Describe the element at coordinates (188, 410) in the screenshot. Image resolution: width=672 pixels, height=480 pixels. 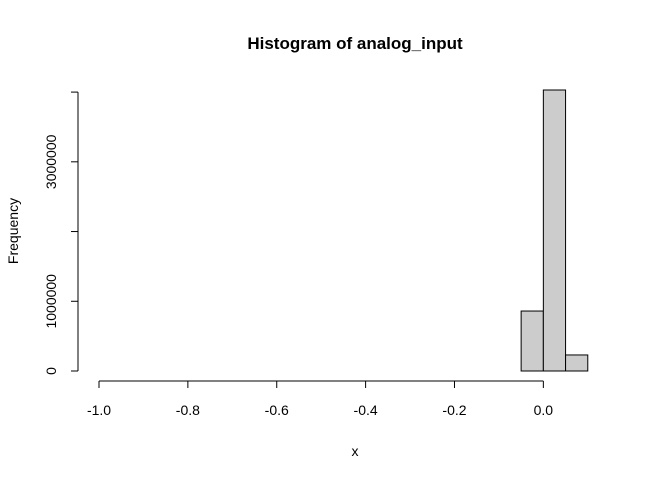
I see `x-tick-label: -0.8` at that location.